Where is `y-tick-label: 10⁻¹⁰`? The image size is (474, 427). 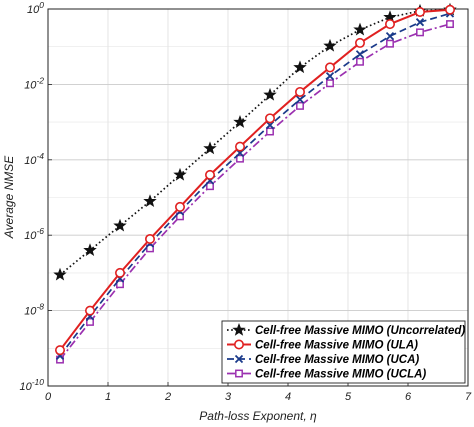
y-tick-label: 10⁻¹⁰ is located at coordinates (31, 385).